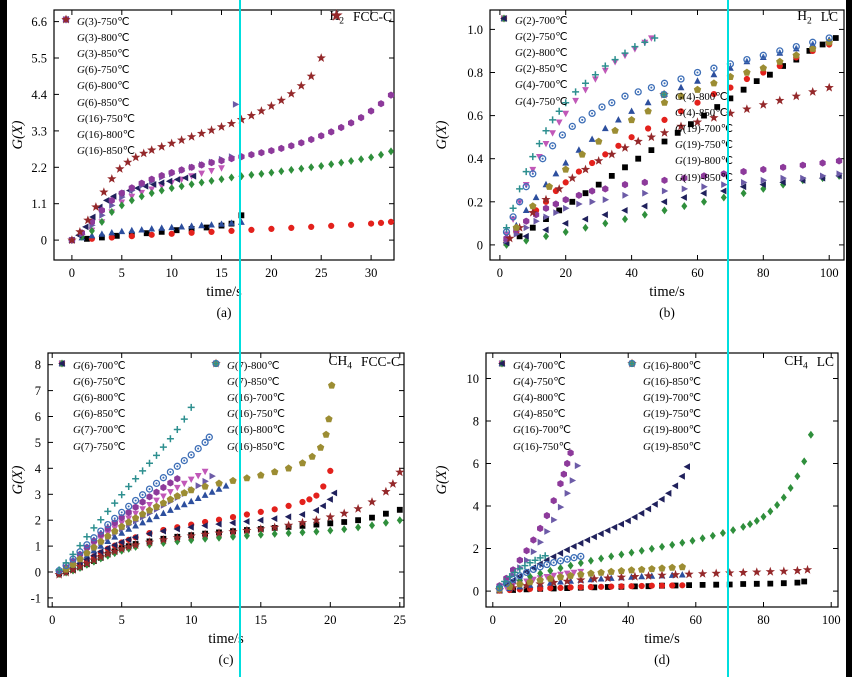 The image size is (852, 677). I want to click on panel-caption: (b), so click(667, 312).